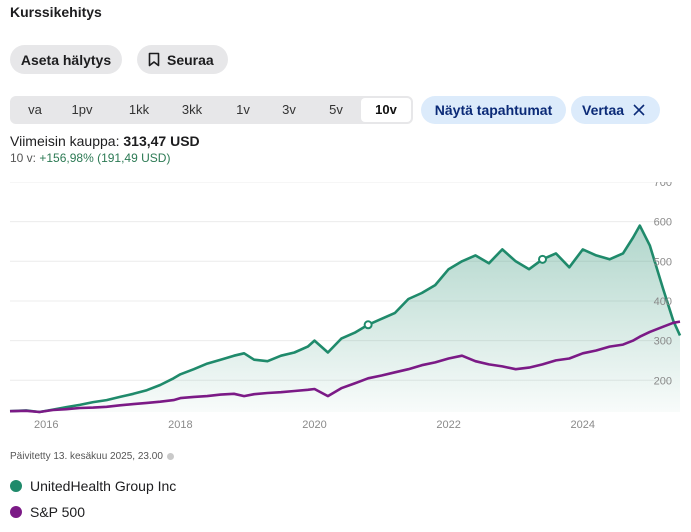  I want to click on x-tick-label: 2020, so click(314, 425).